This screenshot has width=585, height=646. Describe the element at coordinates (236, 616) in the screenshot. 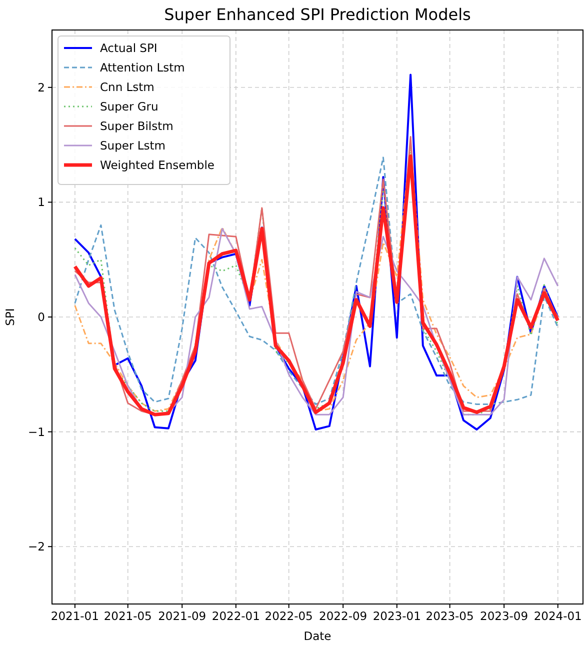

I see `x-tick-label: 2022-01` at that location.